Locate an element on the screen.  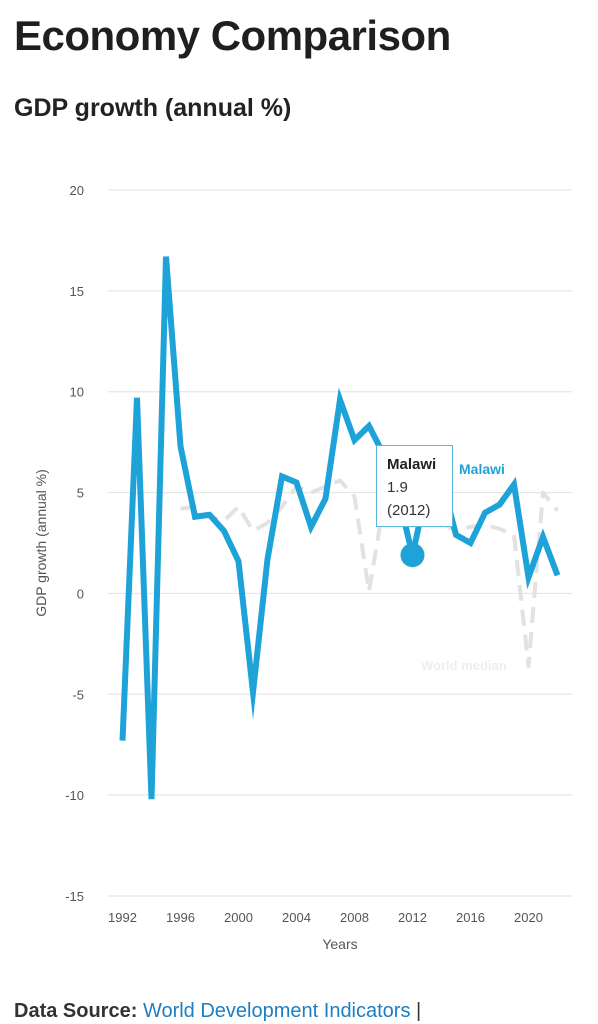
y-tick-label: 15 is located at coordinates (77, 291).